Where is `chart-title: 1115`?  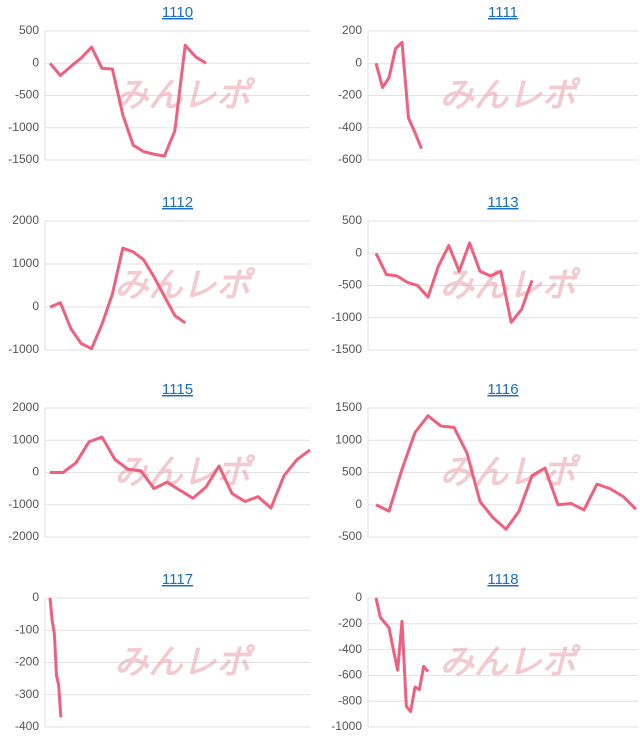 chart-title: 1115 is located at coordinates (177, 389).